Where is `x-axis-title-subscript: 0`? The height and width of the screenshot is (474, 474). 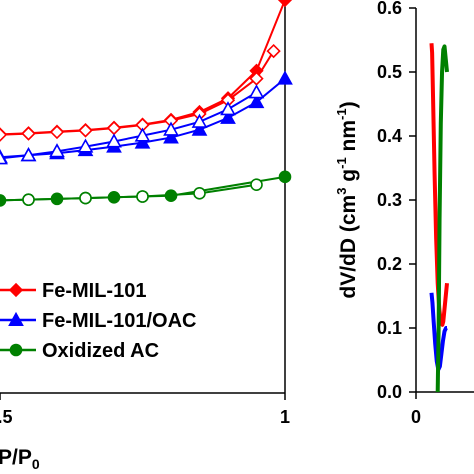 x-axis-title-subscript: 0 is located at coordinates (36, 464).